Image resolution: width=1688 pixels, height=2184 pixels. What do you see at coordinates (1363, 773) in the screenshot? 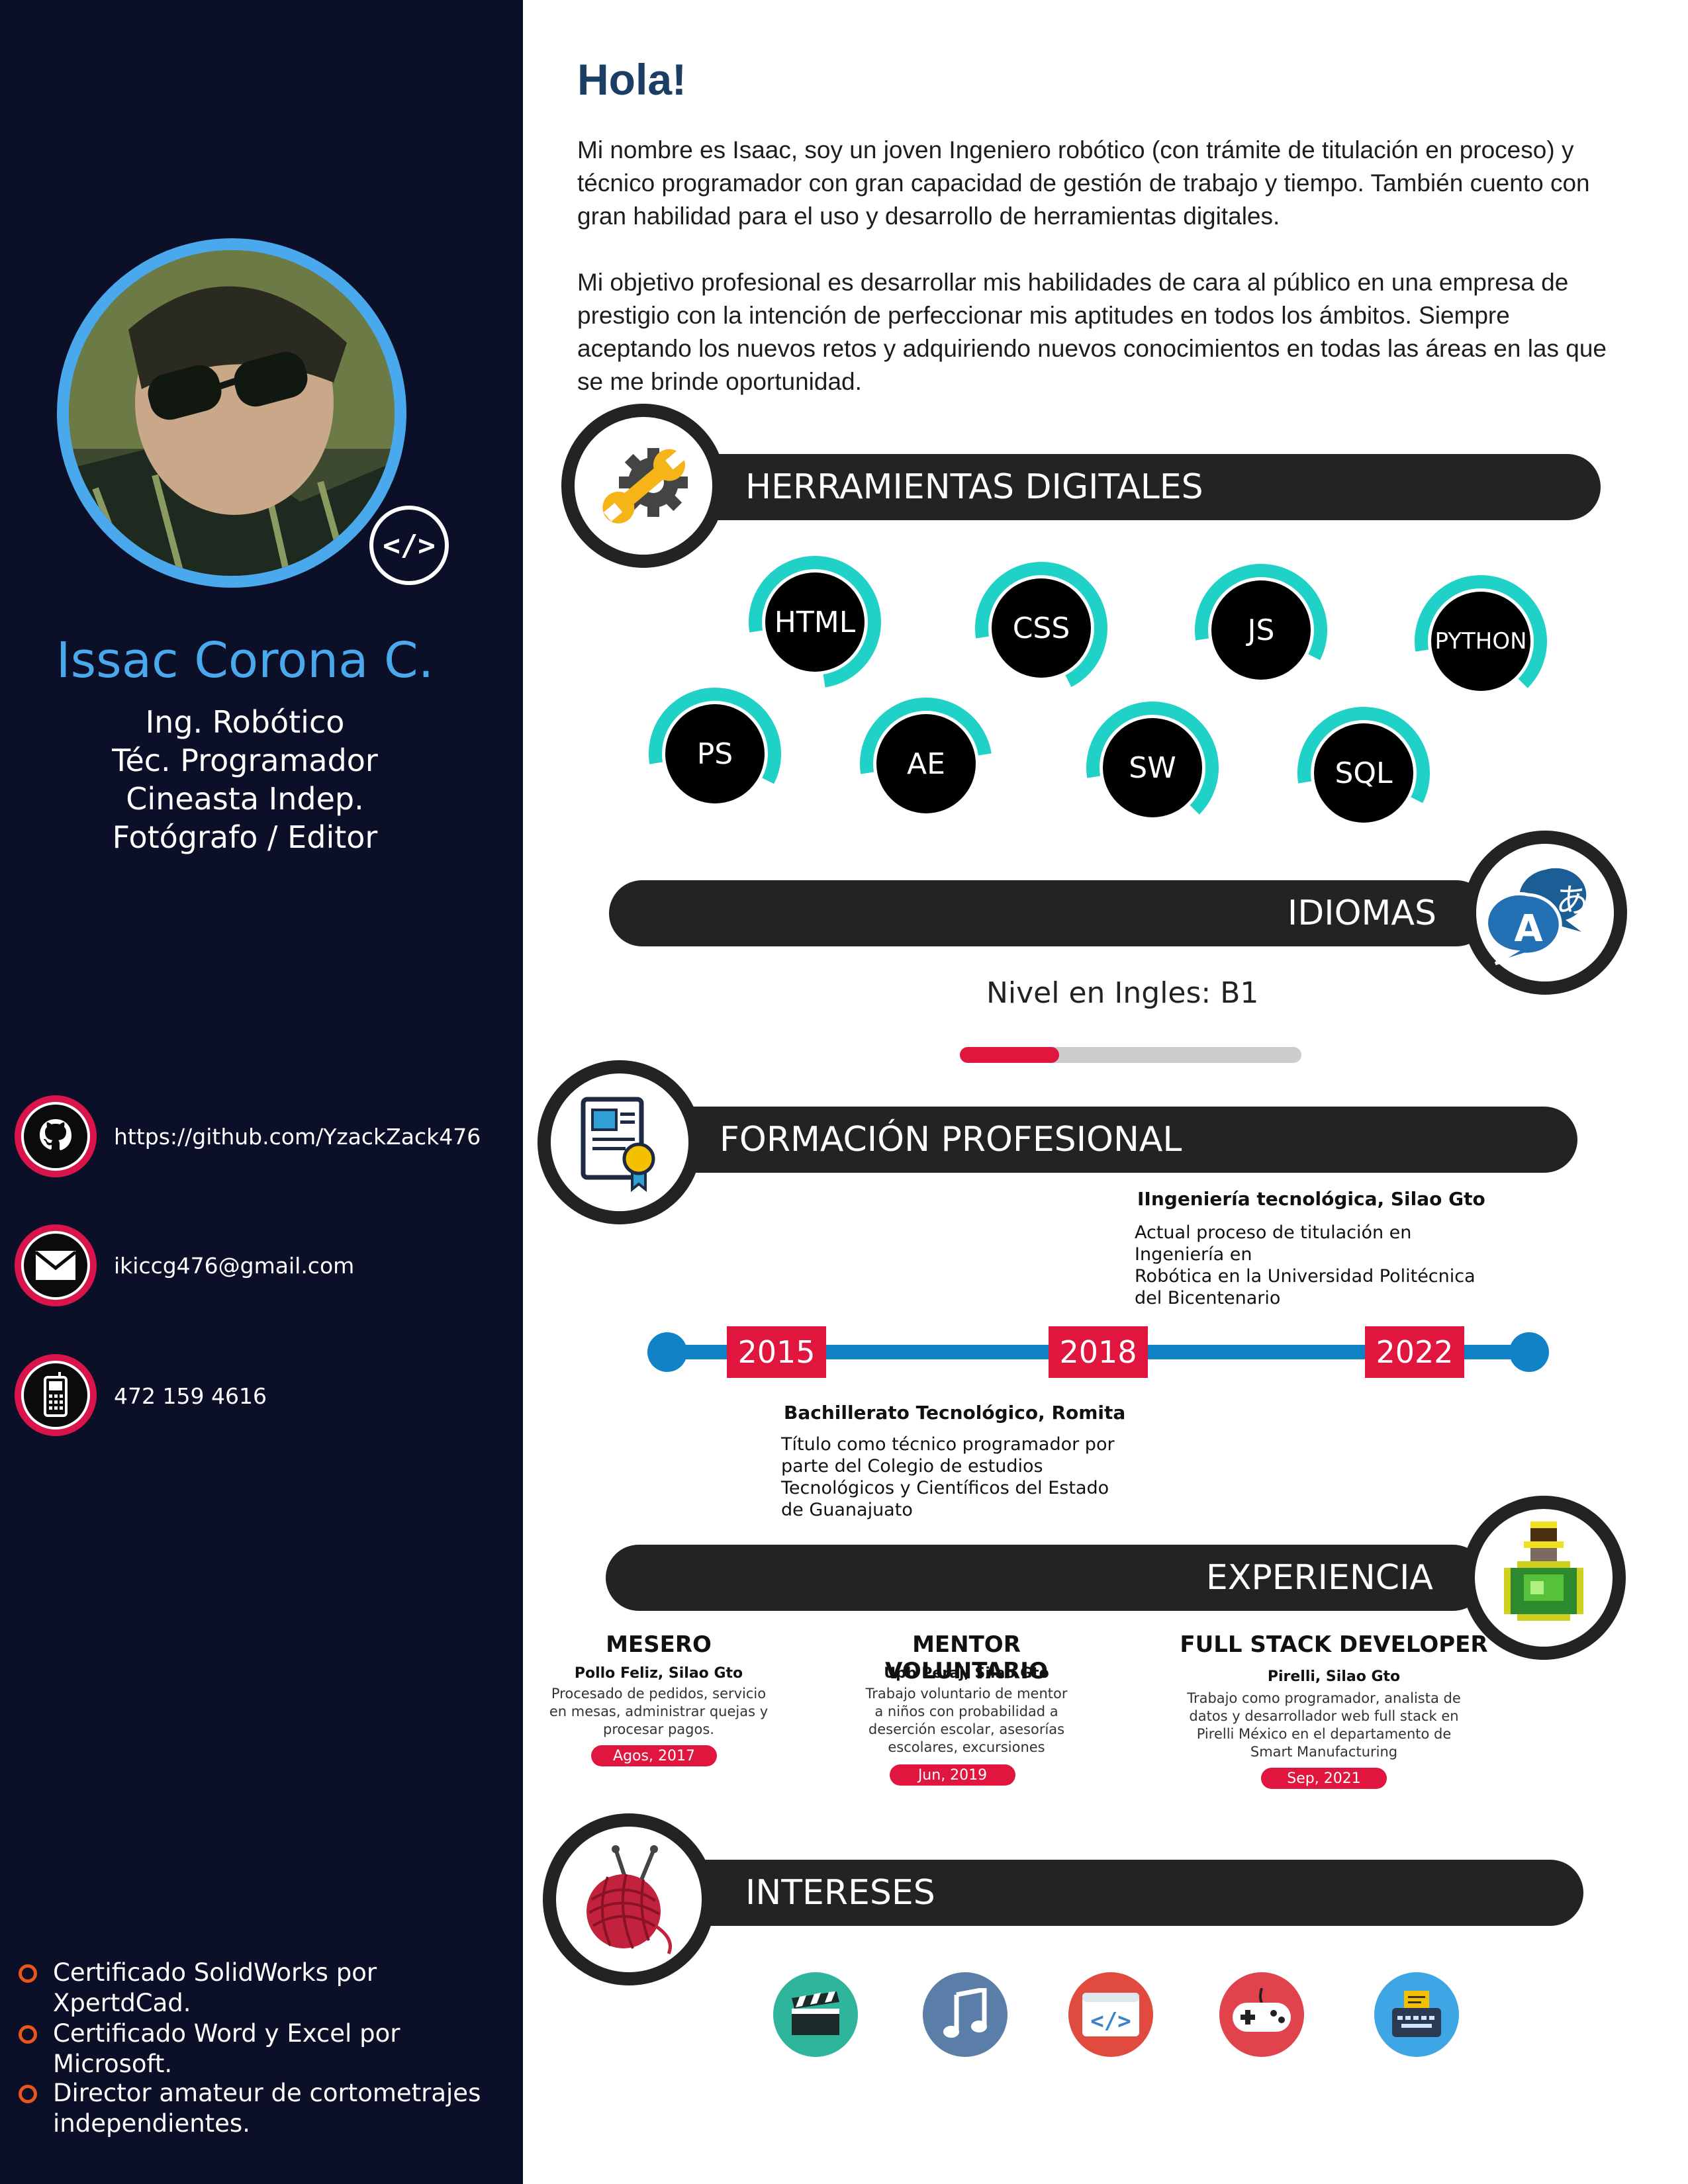
I see `skill-sql: SQL` at bounding box center [1363, 773].